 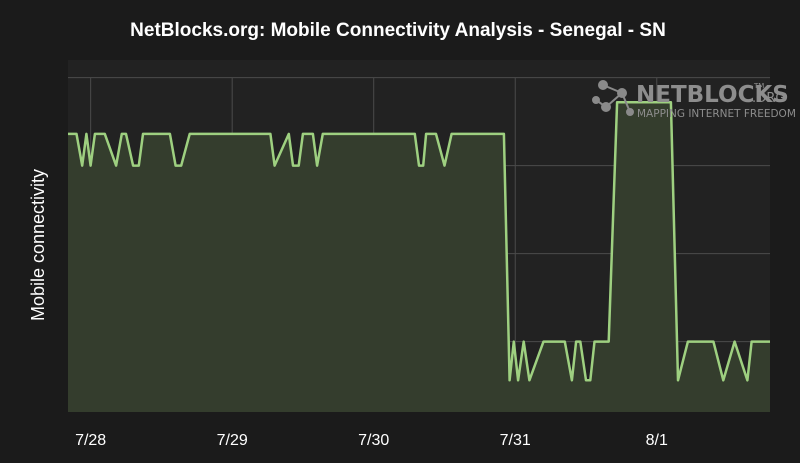 I want to click on network-nodes-icon, so click(x=613, y=98).